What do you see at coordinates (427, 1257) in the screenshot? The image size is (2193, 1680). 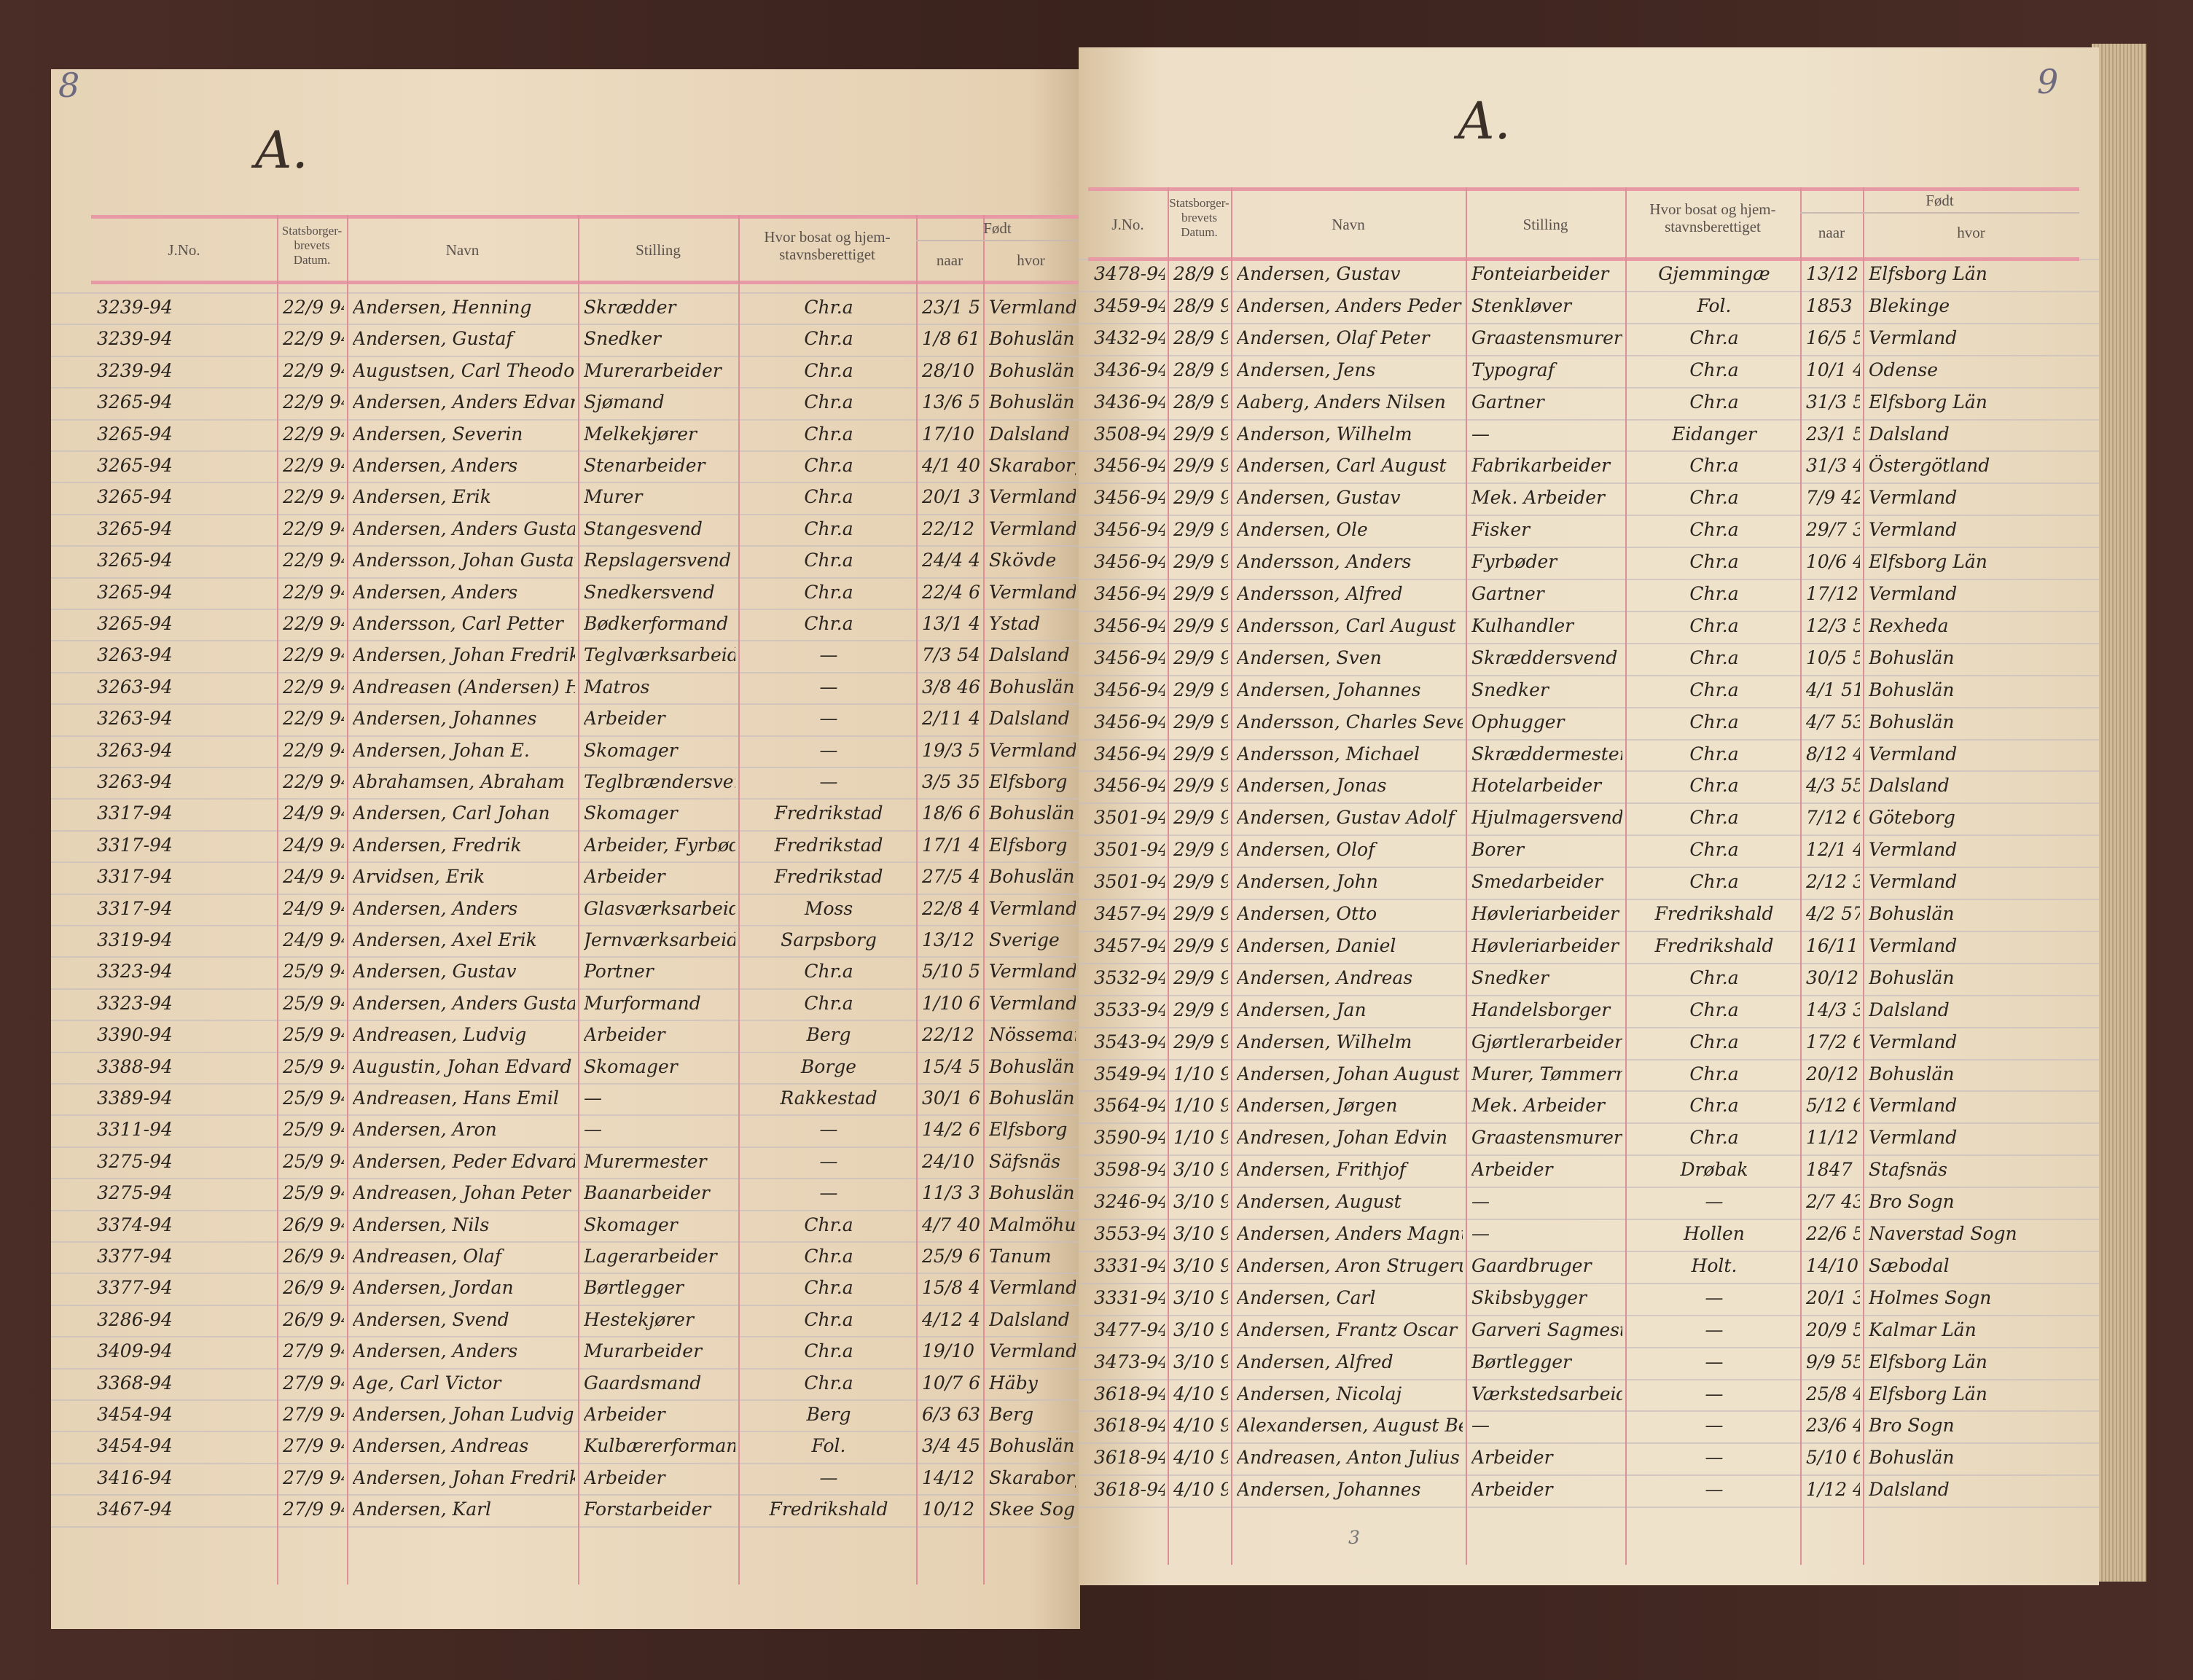 I see `cell-navn: Andreasen, Olaf` at bounding box center [427, 1257].